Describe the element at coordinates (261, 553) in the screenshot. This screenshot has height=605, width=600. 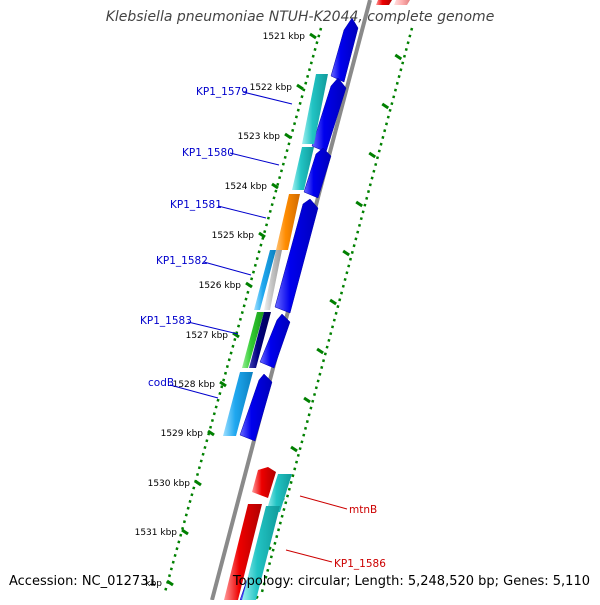
I see `cds-kp1-1586-pair` at that location.